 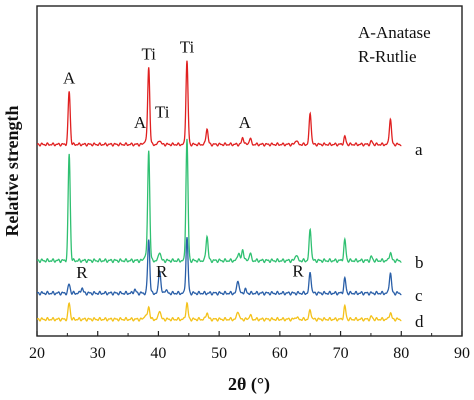 I want to click on series-label-c: c, so click(x=419, y=295).